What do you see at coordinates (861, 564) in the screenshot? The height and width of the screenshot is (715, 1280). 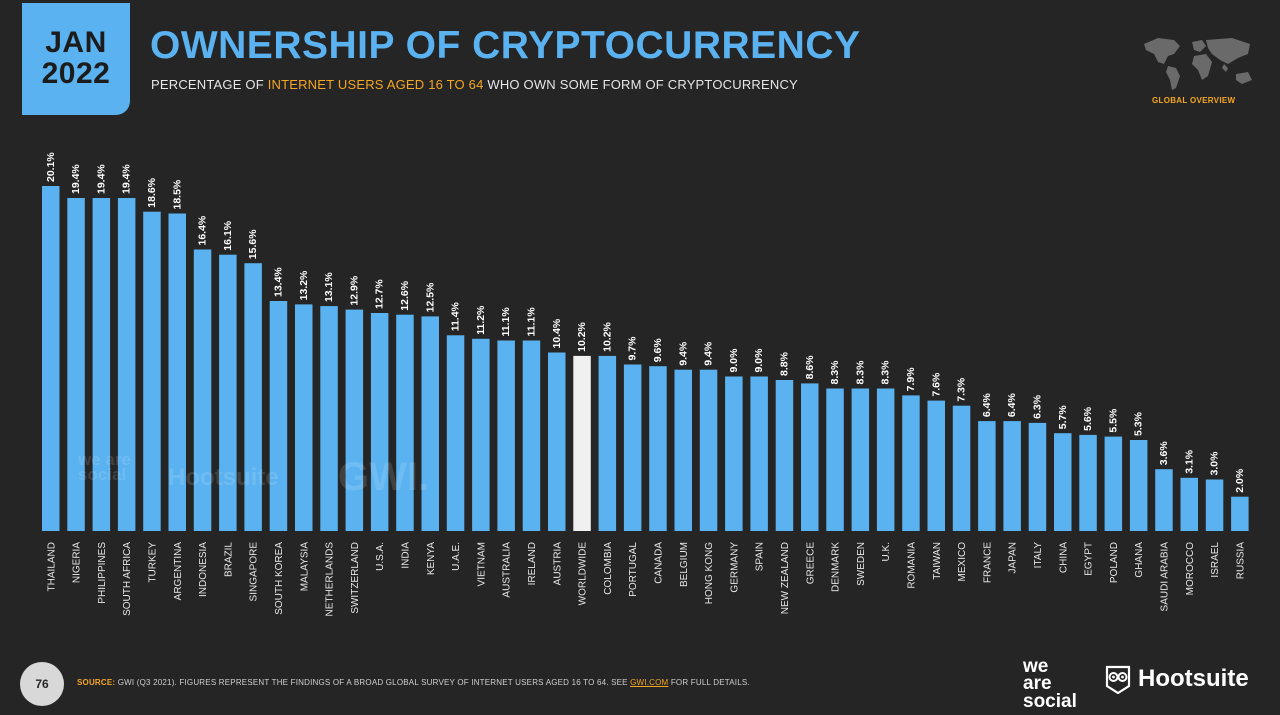 I see `category-label: SWEDEN` at bounding box center [861, 564].